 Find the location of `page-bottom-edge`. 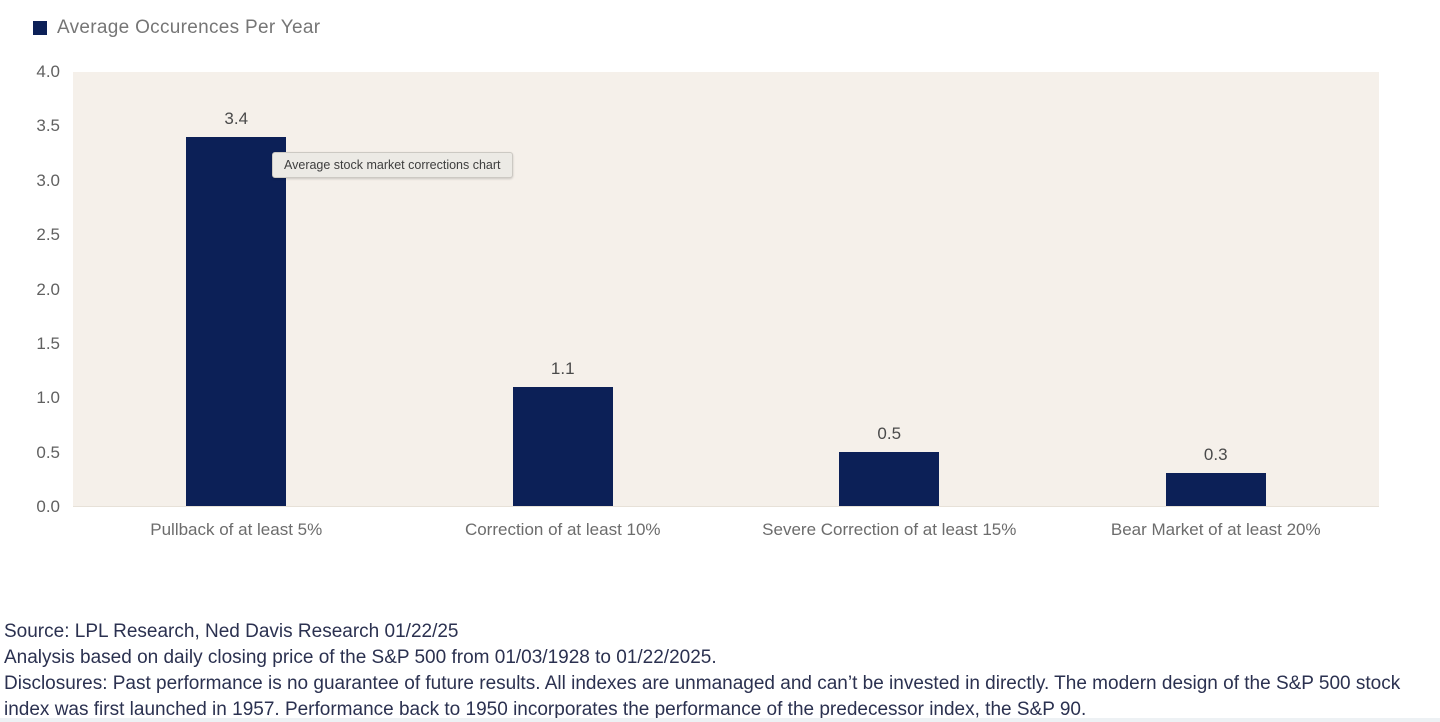

page-bottom-edge is located at coordinates (720, 720).